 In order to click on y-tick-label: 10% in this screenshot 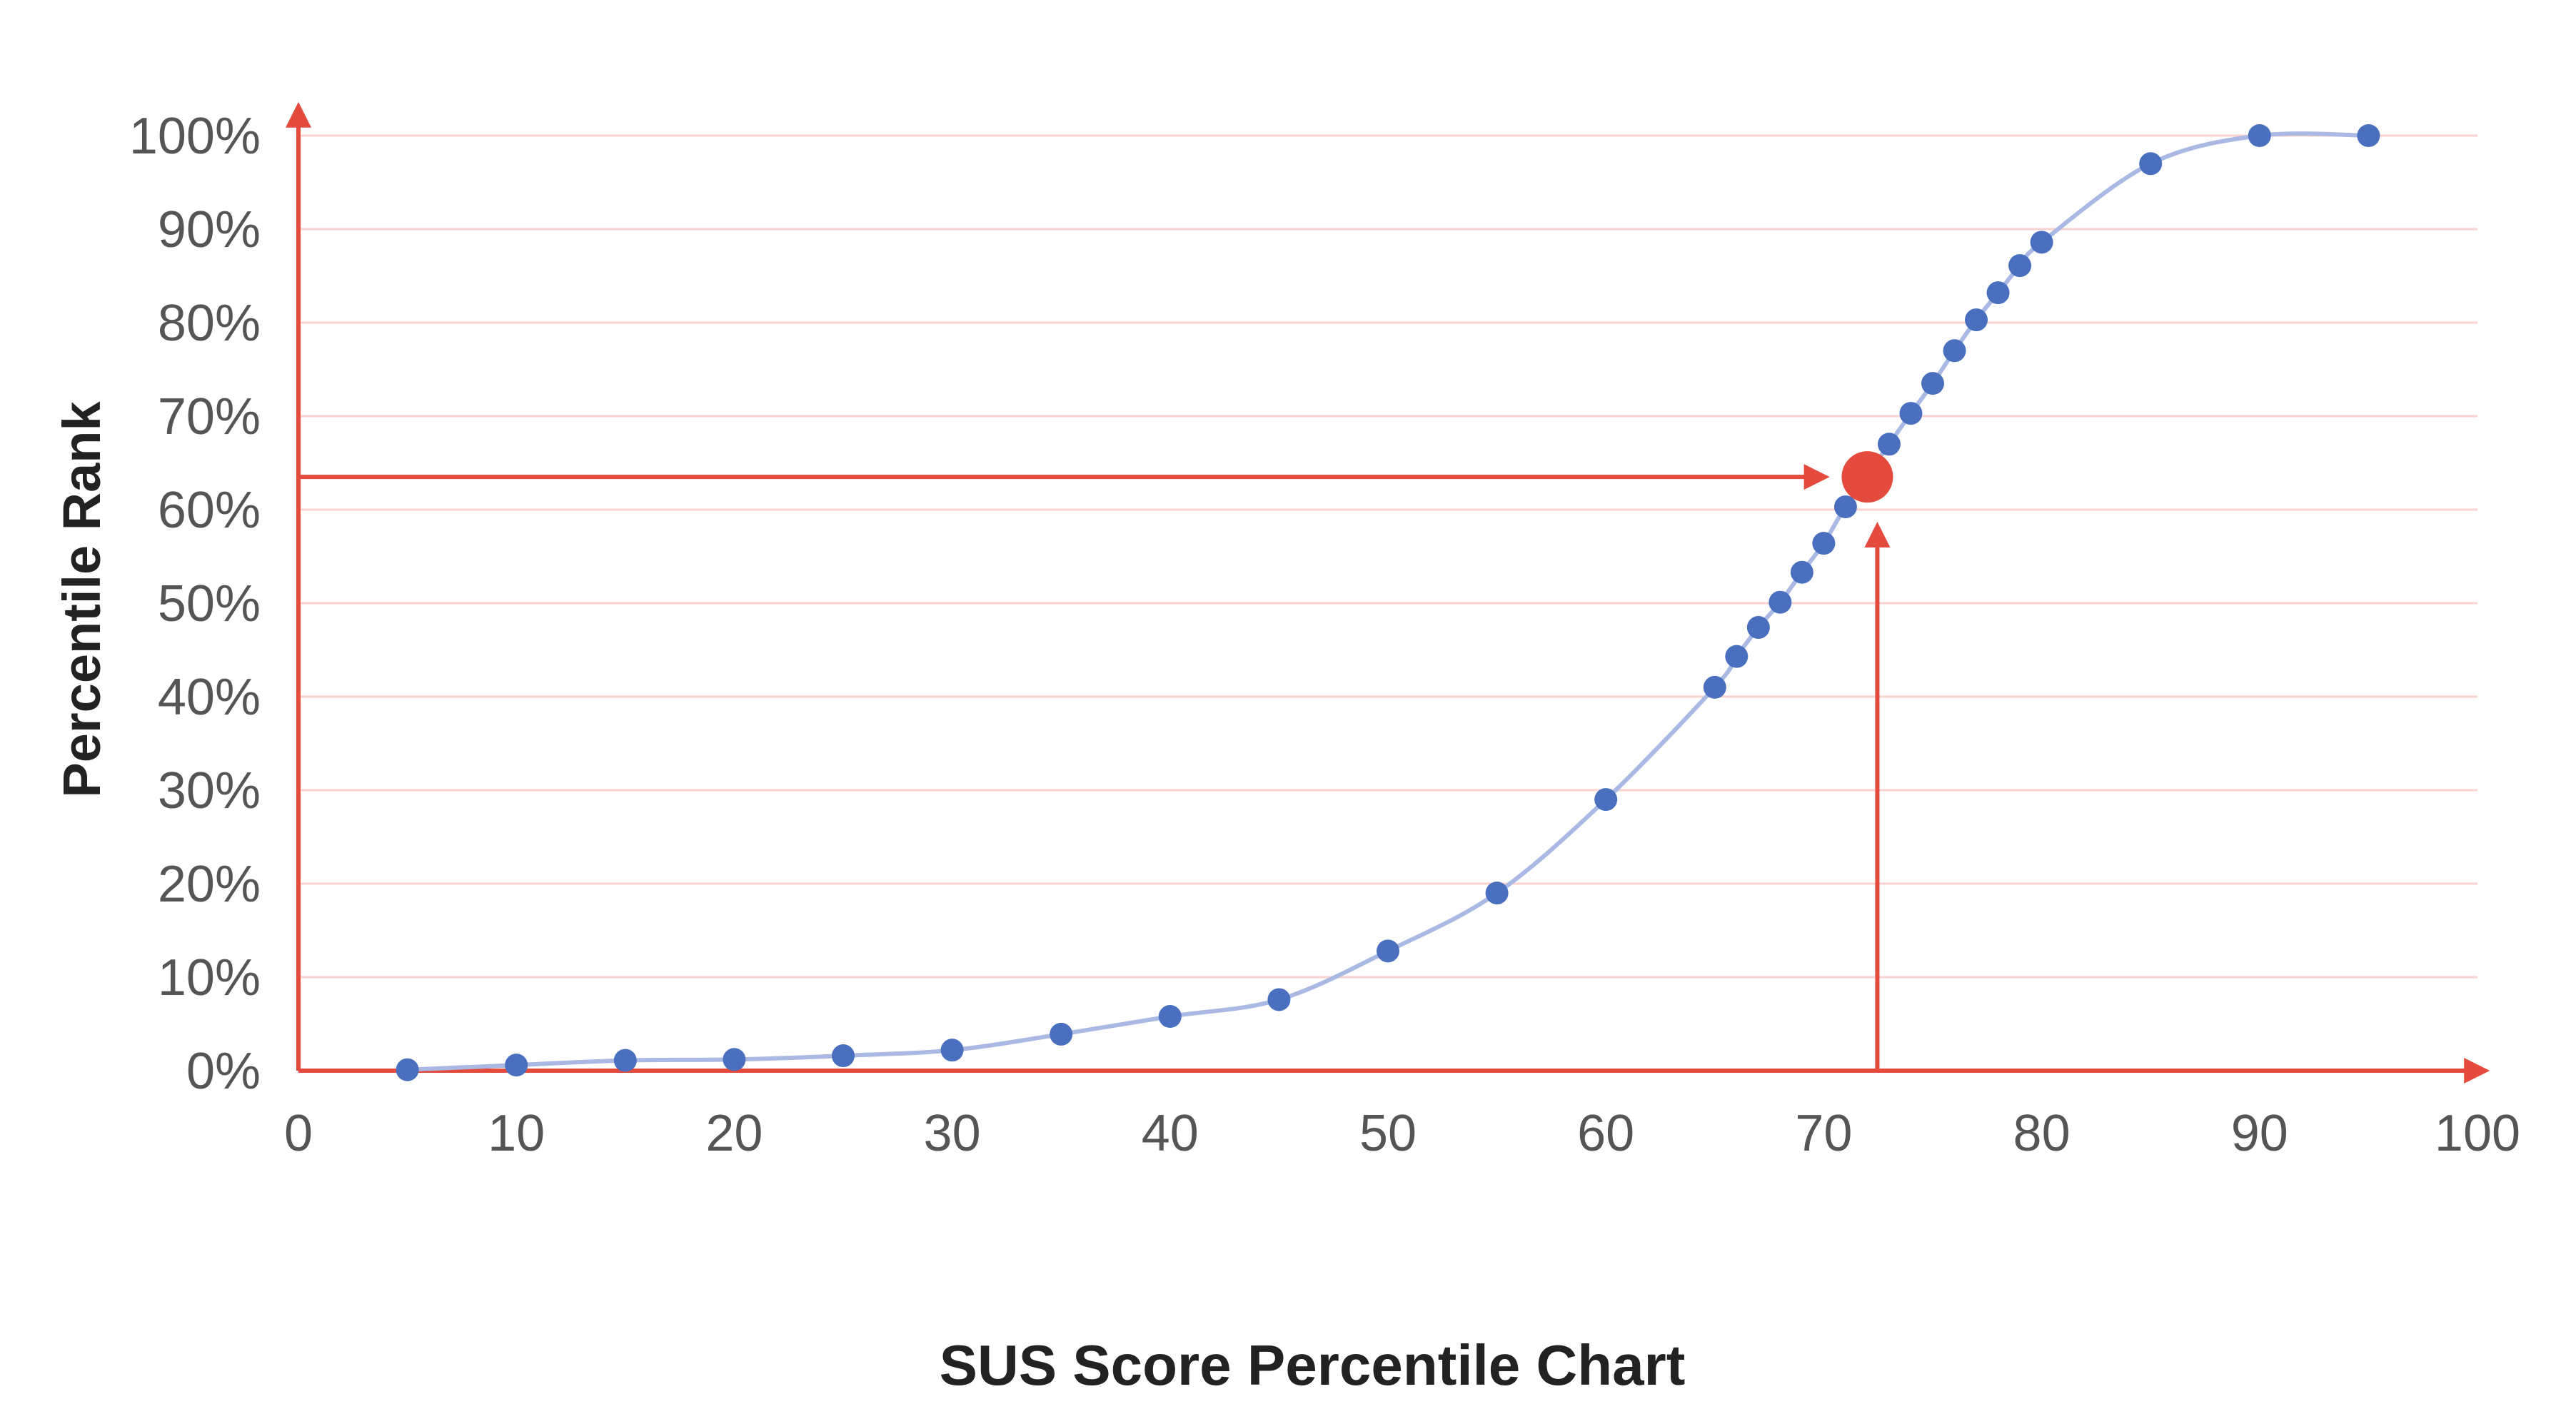, I will do `click(209, 977)`.